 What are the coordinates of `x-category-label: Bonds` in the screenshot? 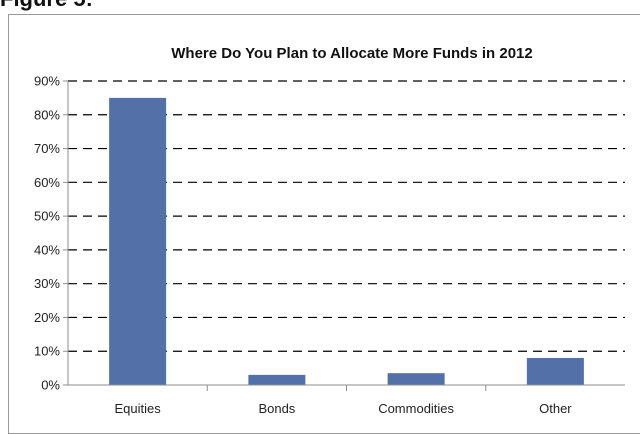 It's located at (276, 408).